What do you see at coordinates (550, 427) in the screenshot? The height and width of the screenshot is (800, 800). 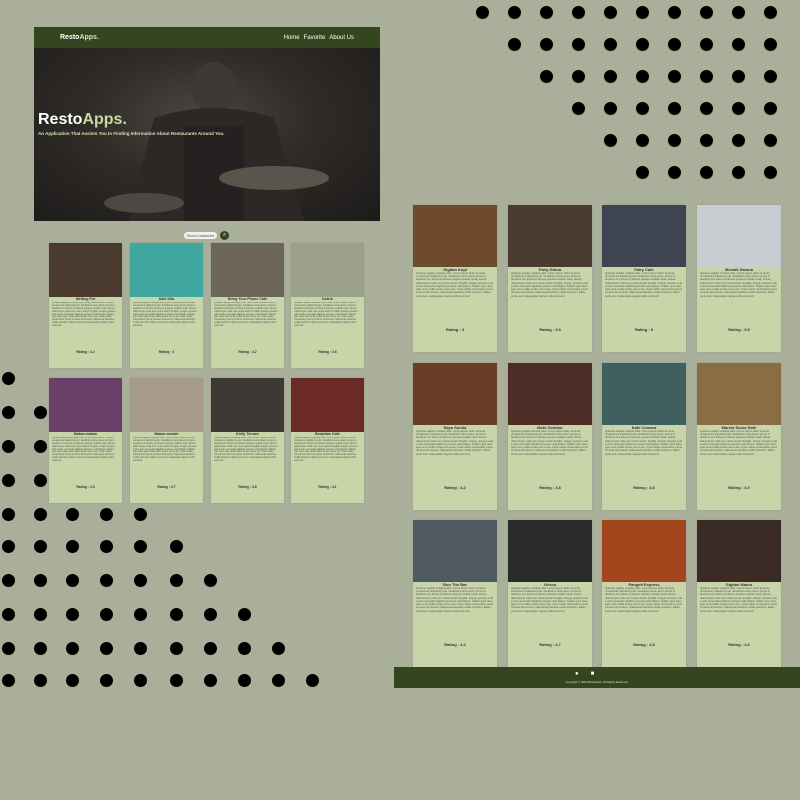 I see `restaurant-name: Mohi Gembor` at bounding box center [550, 427].